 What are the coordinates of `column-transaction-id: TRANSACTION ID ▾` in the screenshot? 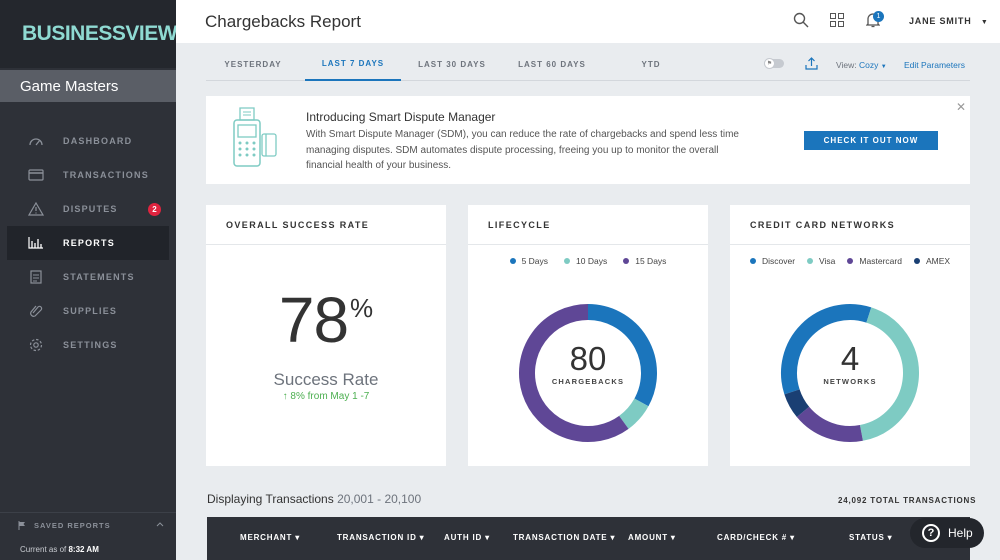 It's located at (381, 537).